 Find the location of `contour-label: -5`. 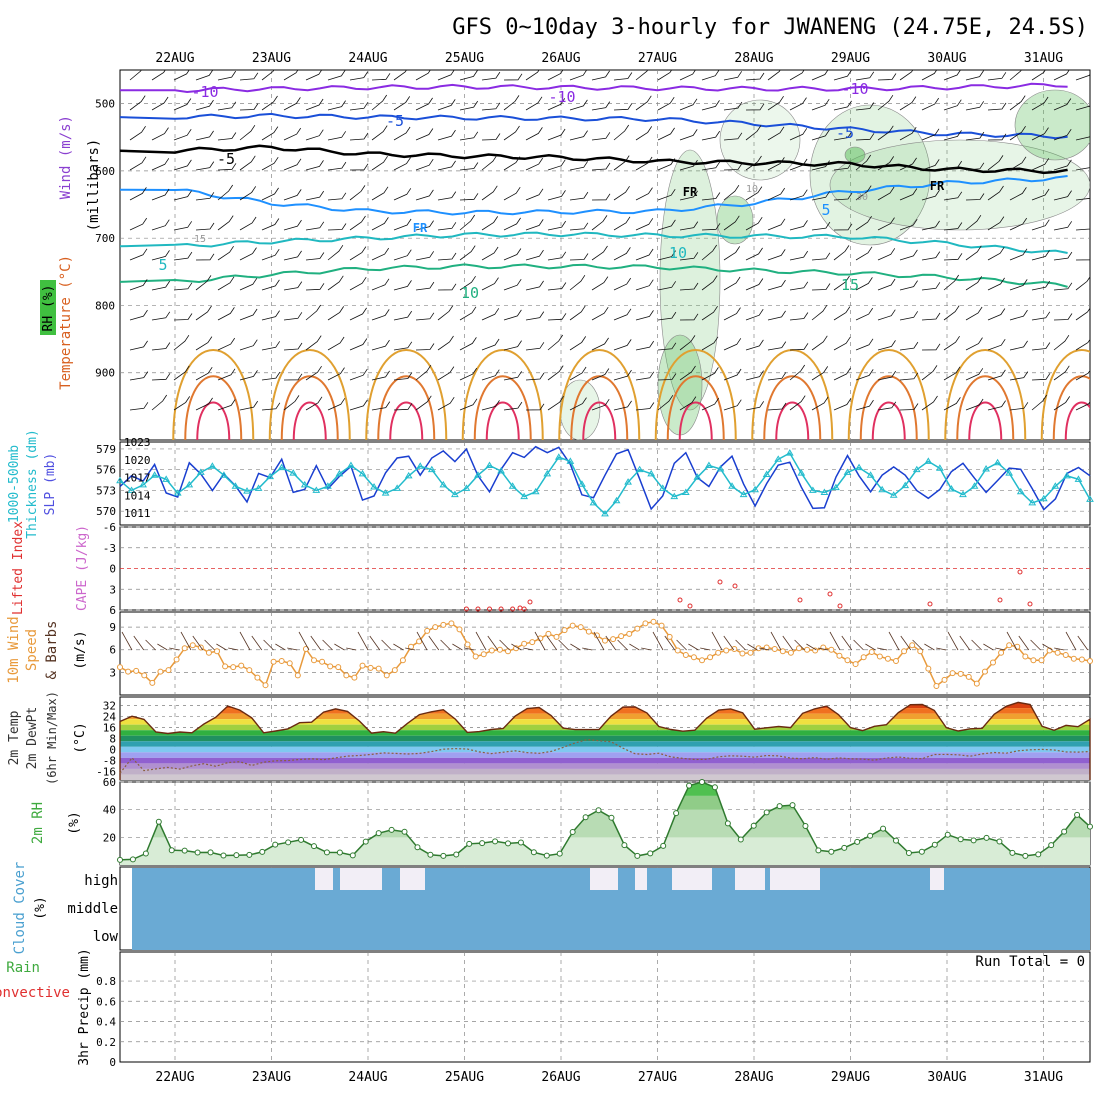

contour-label: -5 is located at coordinates (395, 121).